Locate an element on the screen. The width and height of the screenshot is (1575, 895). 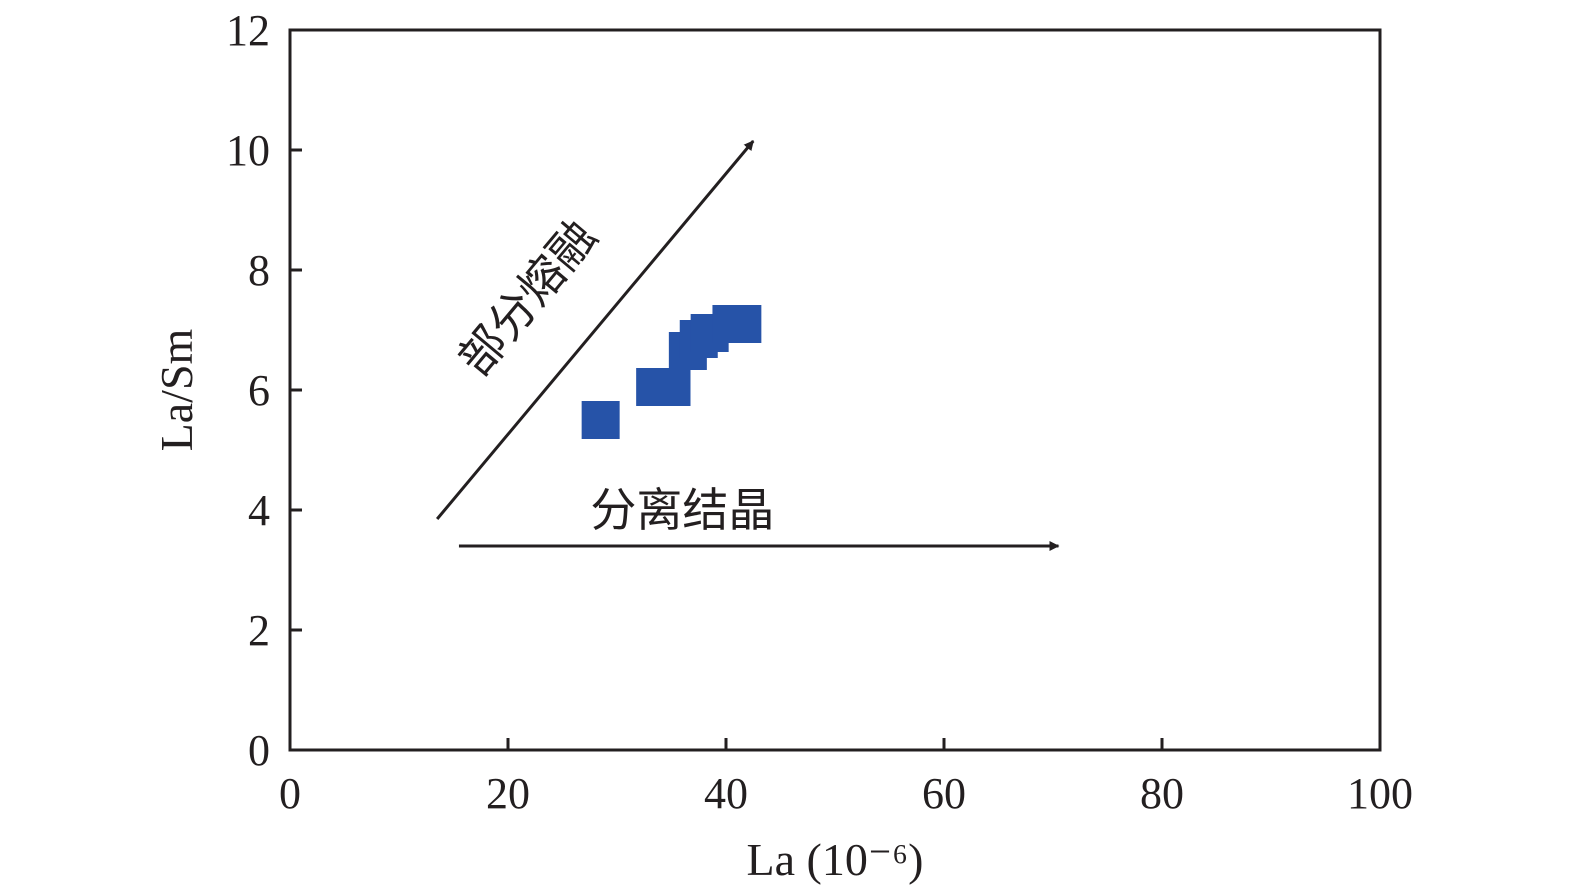
y-tick-label: 8 is located at coordinates (259, 270).